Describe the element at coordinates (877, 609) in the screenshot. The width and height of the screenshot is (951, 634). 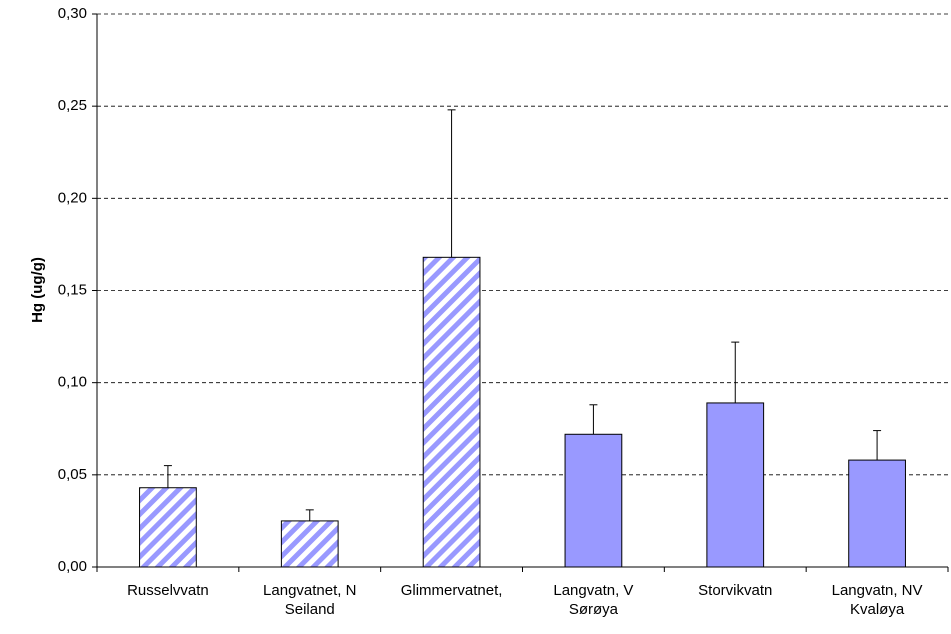
I see `x-tick-label-line: Kvaløya` at that location.